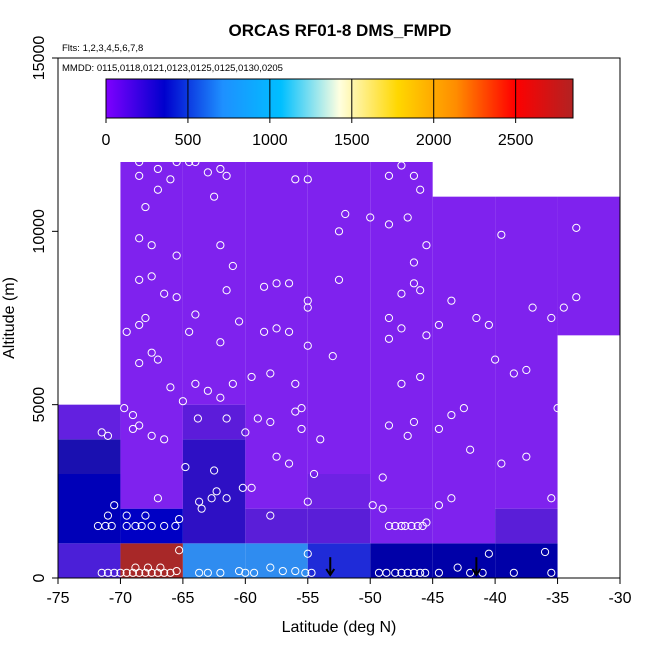  I want to click on colorbar-tick-label: 1000, so click(270, 140).